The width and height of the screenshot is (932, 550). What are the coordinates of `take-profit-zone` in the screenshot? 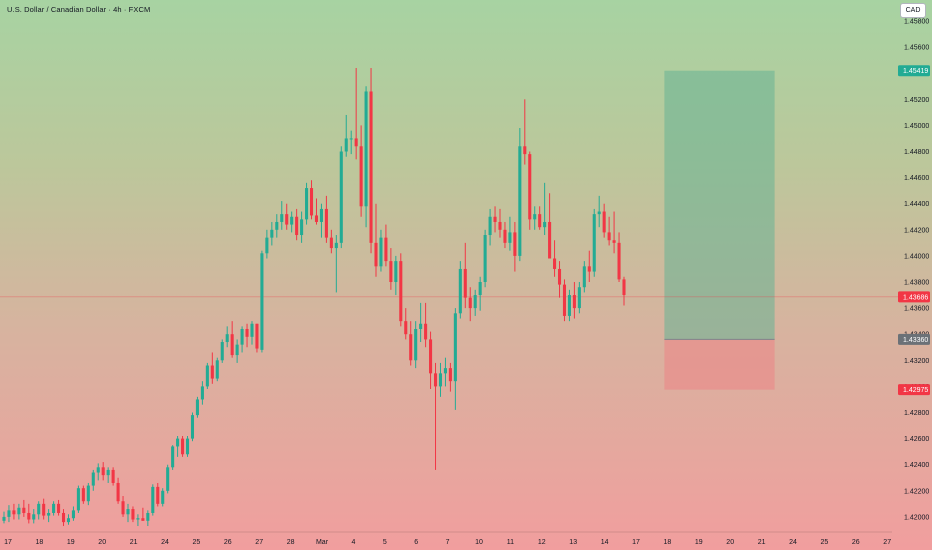 It's located at (719, 205).